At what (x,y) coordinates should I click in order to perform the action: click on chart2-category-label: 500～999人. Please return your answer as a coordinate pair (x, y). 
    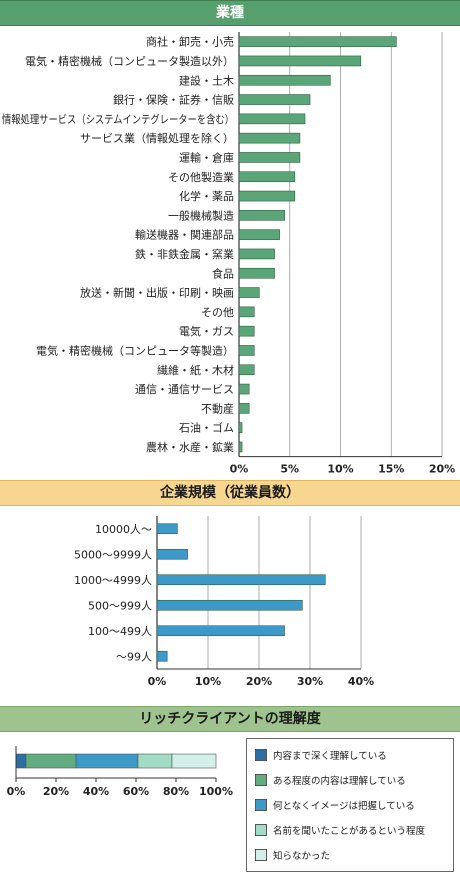
    Looking at the image, I should click on (120, 605).